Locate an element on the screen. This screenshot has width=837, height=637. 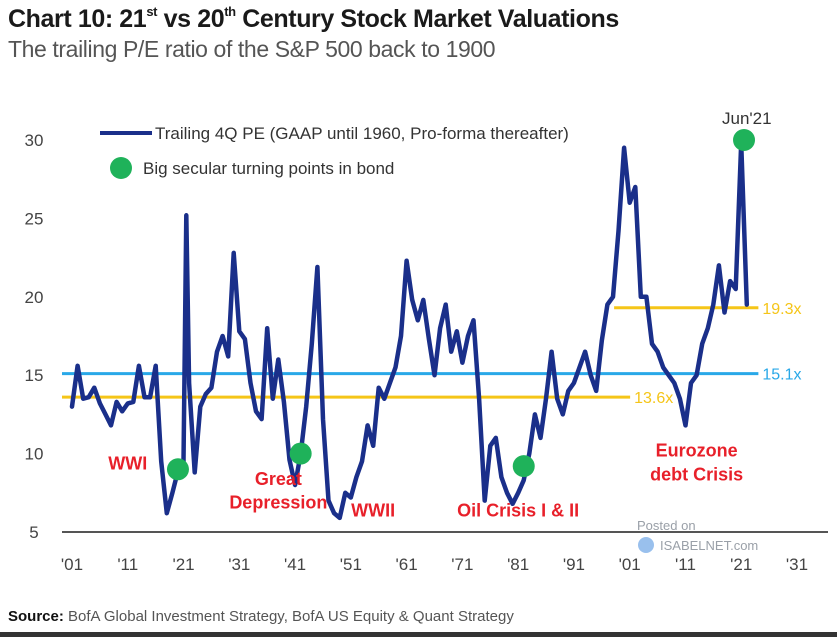
legend-label-dots: Big secular turning points in bond is located at coordinates (268, 168).